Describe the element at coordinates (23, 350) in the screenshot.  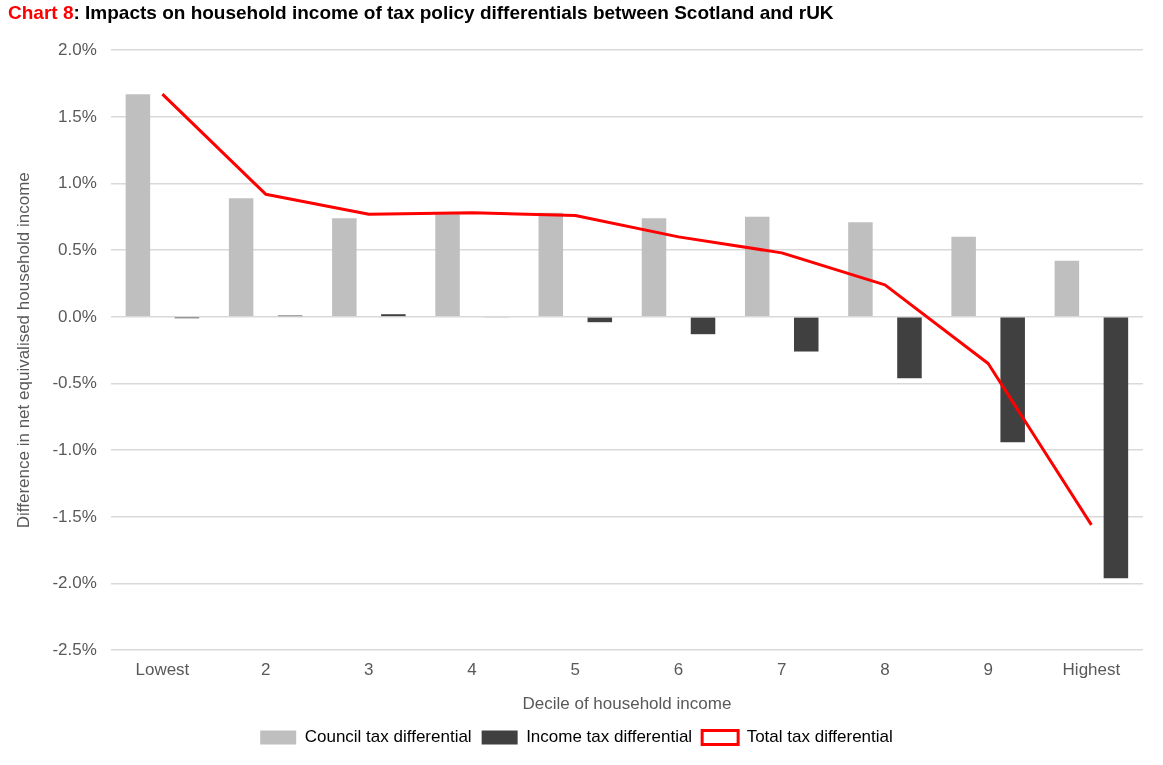
I see `y-axis-title: Difference in net equivalised household income` at that location.